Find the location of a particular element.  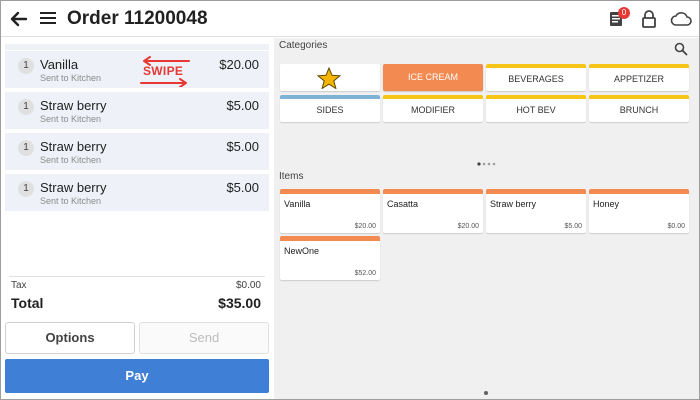

cloud-icon is located at coordinates (681, 19).